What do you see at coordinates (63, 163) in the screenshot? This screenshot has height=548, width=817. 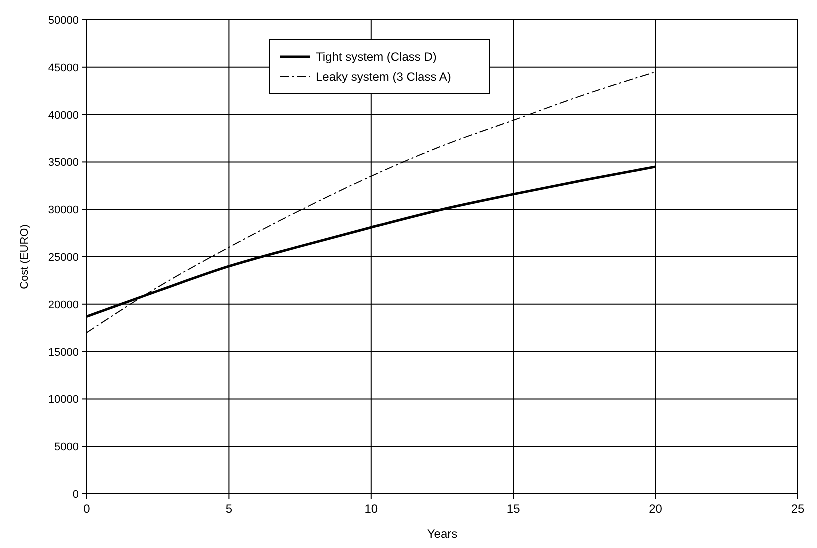 I see `y-tick-label: 35000` at bounding box center [63, 163].